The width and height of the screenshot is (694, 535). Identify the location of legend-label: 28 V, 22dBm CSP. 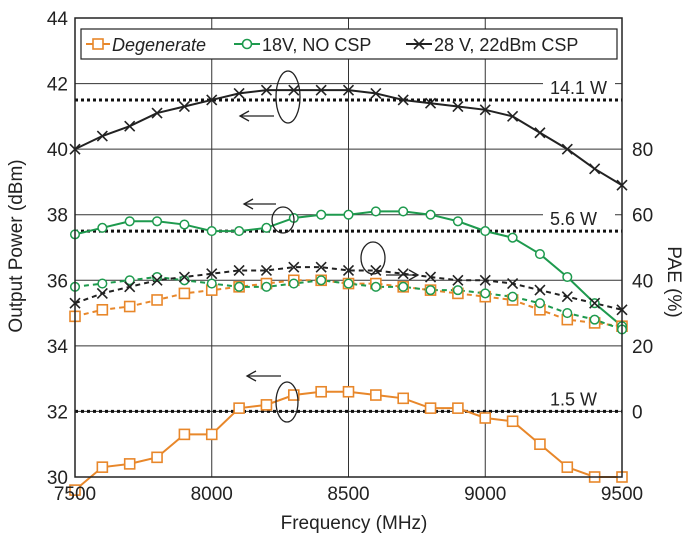
(506, 45).